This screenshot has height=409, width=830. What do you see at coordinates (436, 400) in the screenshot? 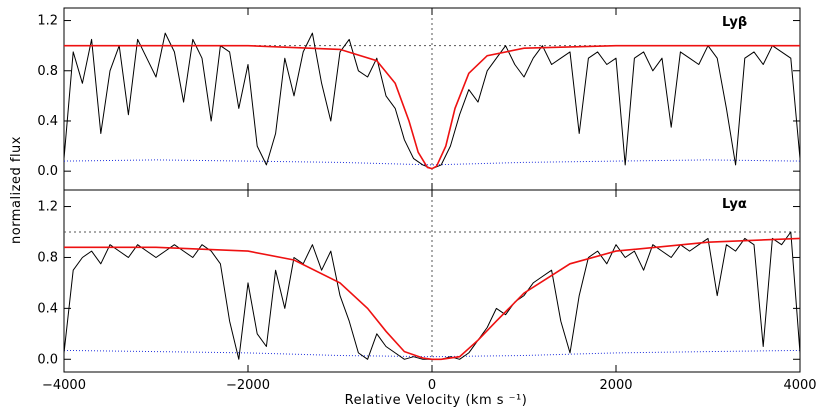
I see `x-axis-title: Relative Velocity (km s ⁻¹)` at bounding box center [436, 400].